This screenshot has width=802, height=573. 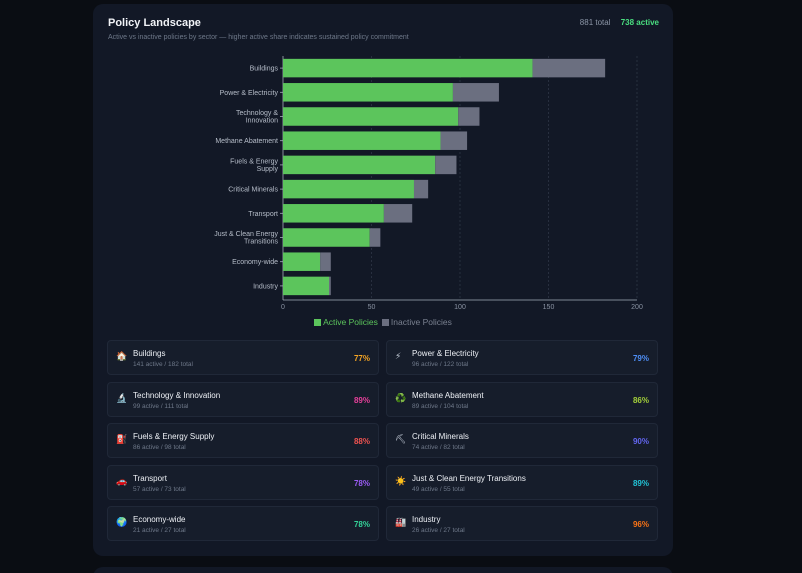 What do you see at coordinates (401, 480) in the screenshot?
I see `sun-icon: ☀️` at bounding box center [401, 480].